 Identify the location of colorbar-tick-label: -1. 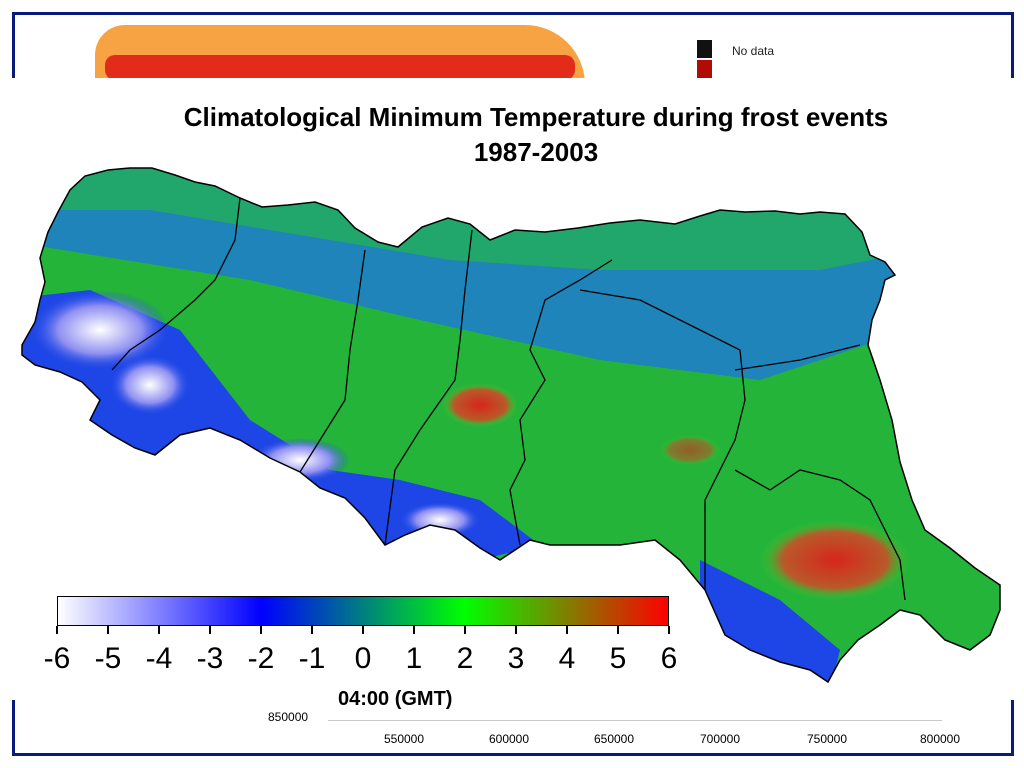
(312, 658).